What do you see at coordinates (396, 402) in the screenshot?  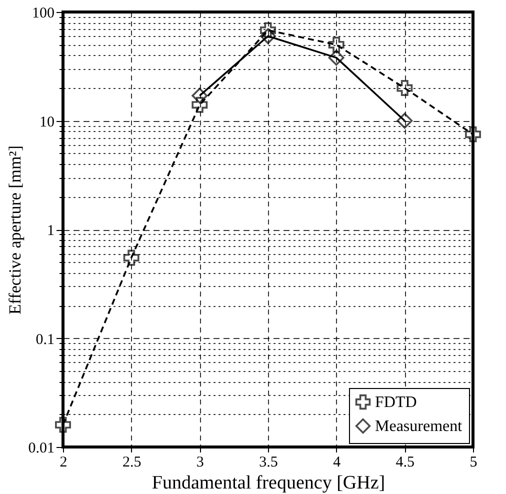 I see `legend-label: FDTD` at bounding box center [396, 402].